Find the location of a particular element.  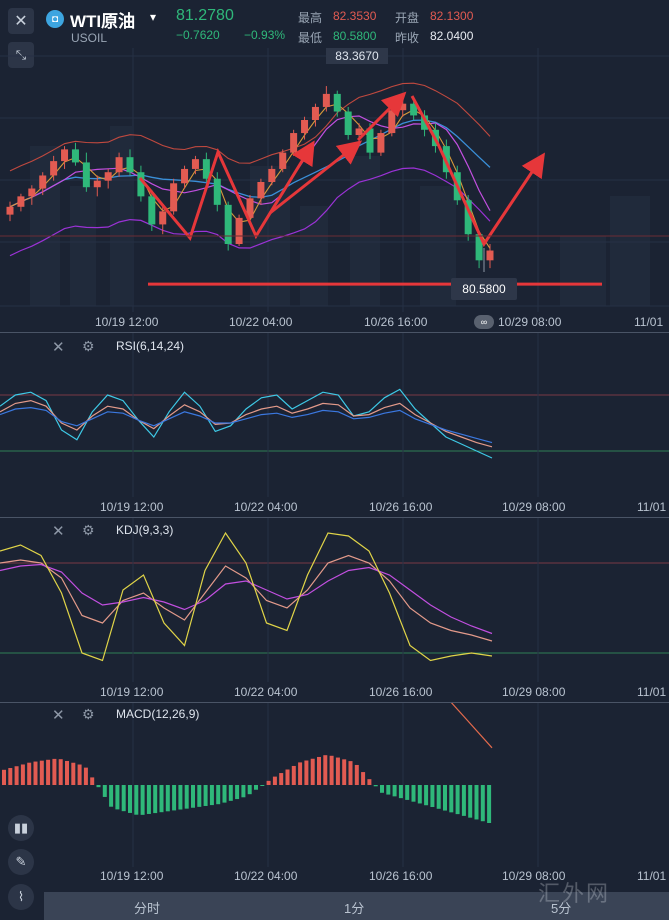

max-price-label: 83.3670 is located at coordinates (357, 56).